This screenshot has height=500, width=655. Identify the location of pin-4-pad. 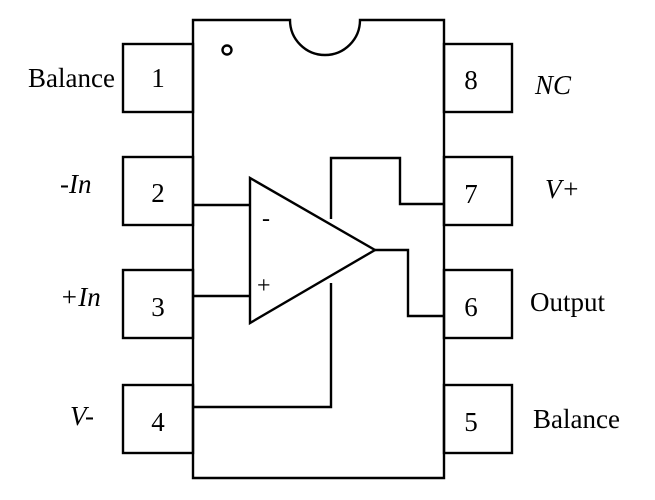
(158, 419).